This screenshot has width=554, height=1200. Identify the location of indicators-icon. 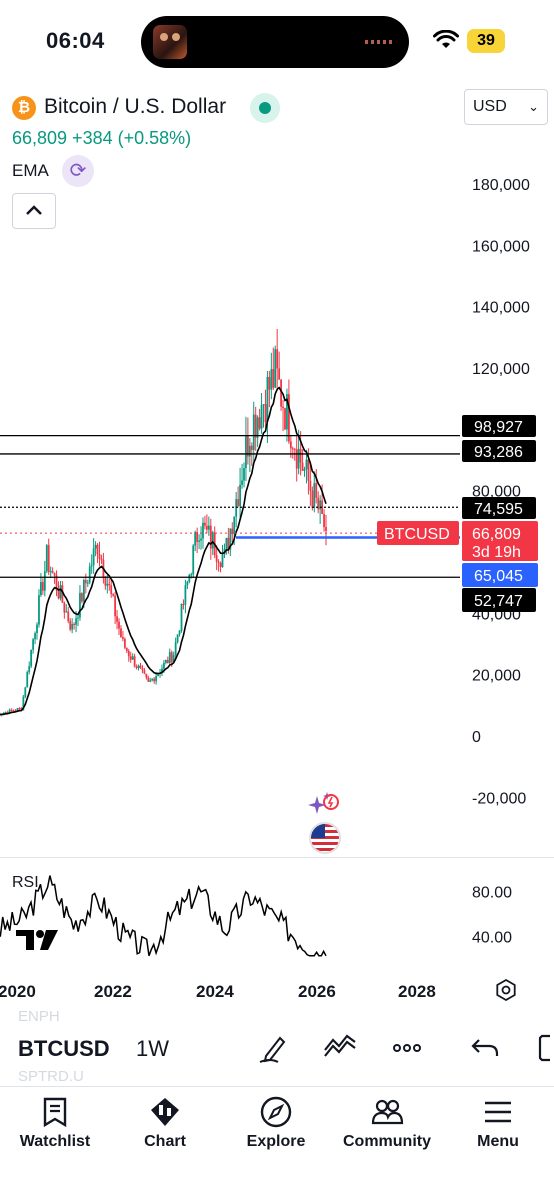
(340, 1048).